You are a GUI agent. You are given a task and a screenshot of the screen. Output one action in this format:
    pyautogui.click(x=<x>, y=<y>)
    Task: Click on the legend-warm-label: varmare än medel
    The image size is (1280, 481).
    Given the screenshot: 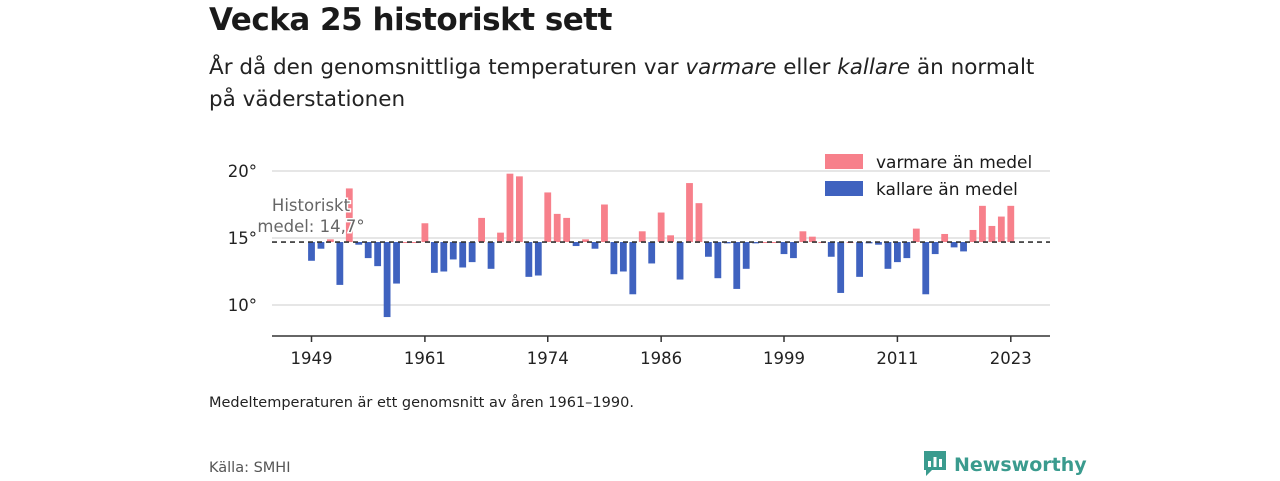 What is the action you would take?
    pyautogui.click(x=954, y=163)
    